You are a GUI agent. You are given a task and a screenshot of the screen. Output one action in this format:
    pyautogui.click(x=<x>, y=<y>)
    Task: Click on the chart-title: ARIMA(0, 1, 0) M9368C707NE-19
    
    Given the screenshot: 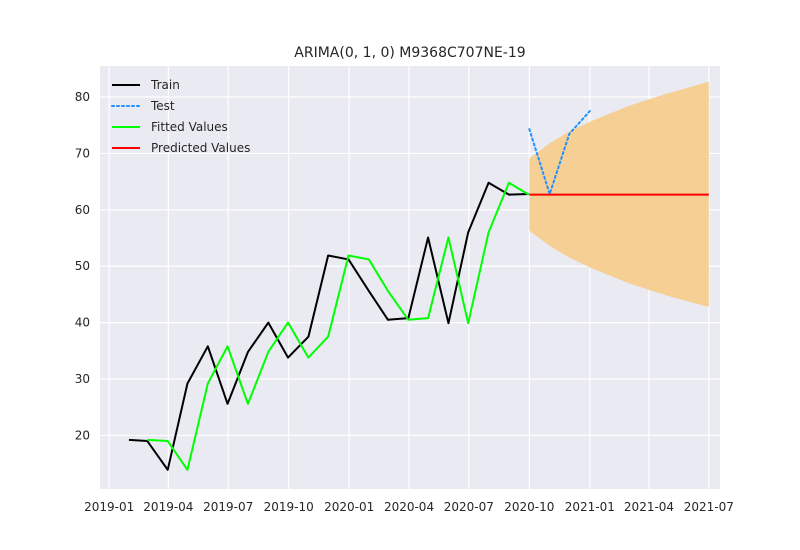 What is the action you would take?
    pyautogui.click(x=409, y=53)
    